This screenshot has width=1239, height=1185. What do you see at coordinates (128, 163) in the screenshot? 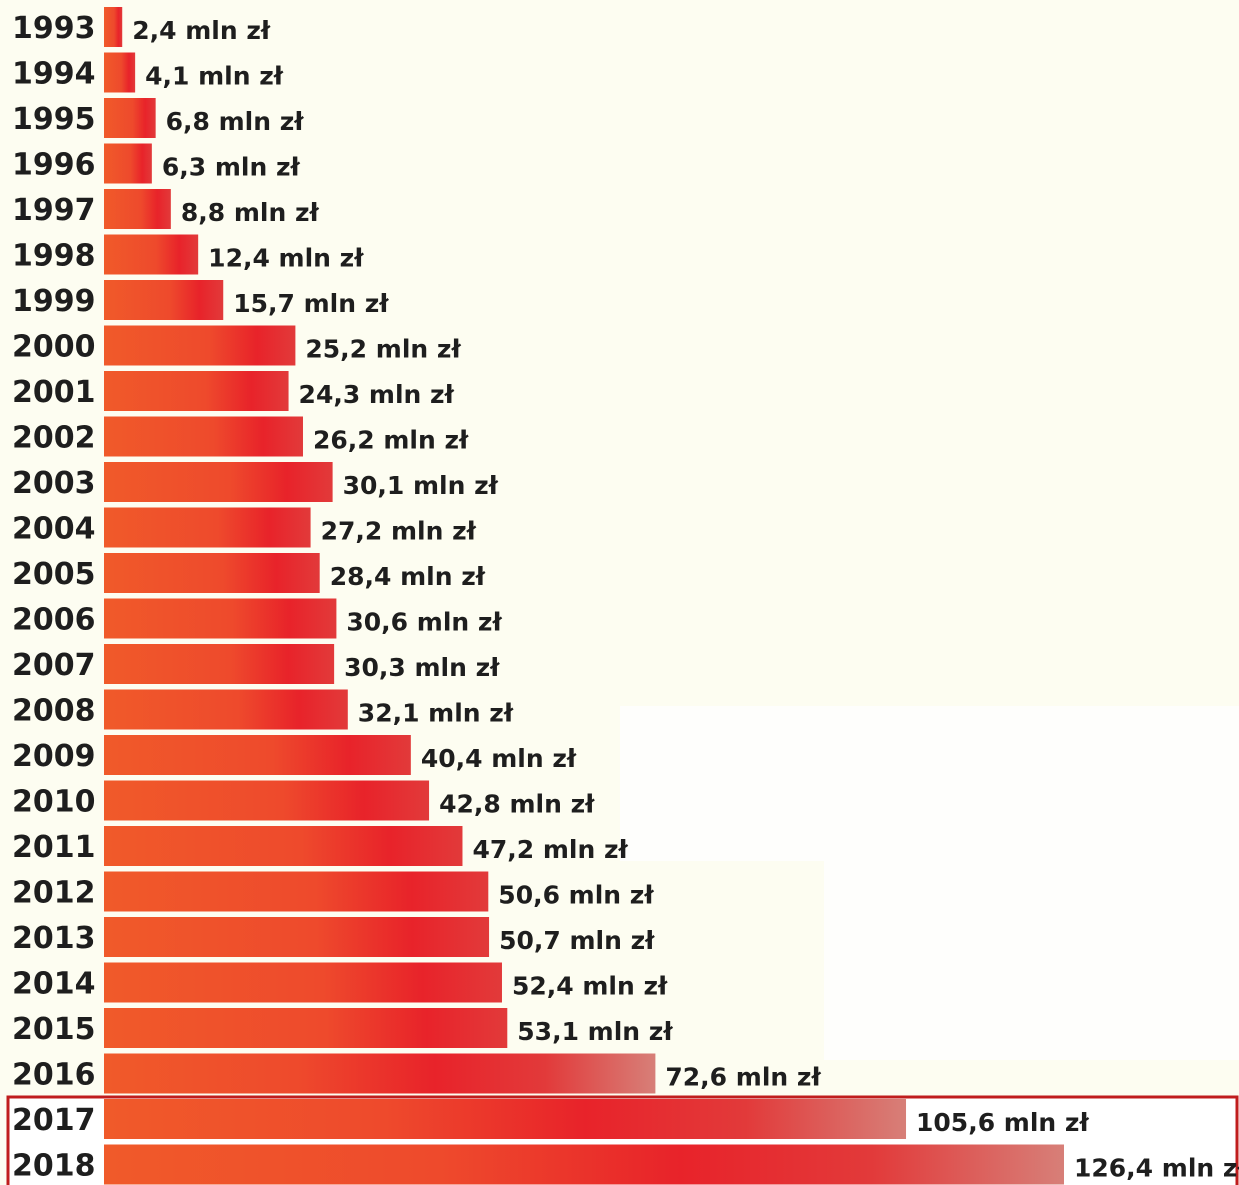
I see `bar-1996` at bounding box center [128, 163].